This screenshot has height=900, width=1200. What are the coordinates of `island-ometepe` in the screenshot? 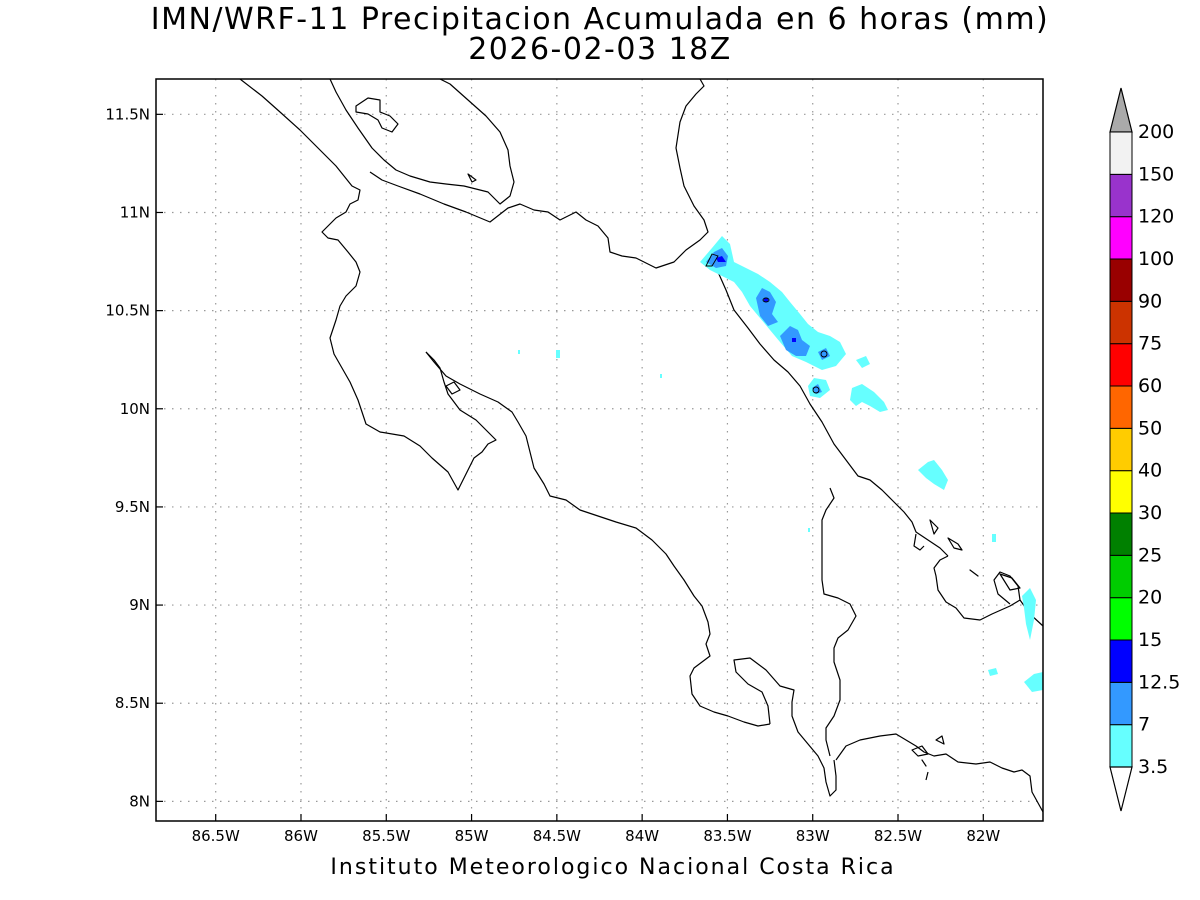 It's located at (377, 115).